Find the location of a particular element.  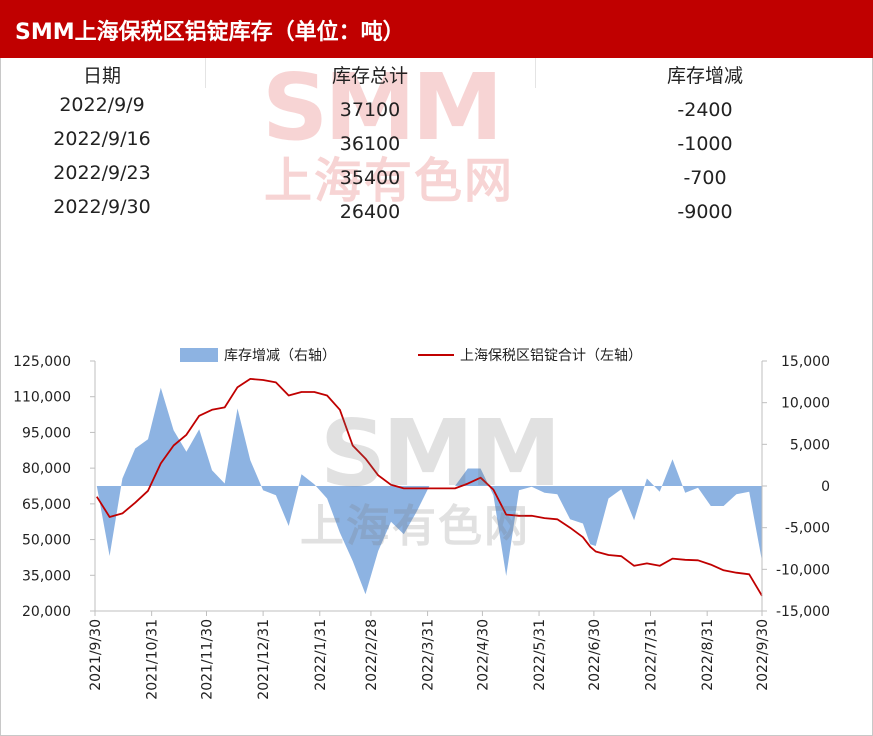

x-tick-label: 2022/5/31 is located at coordinates (540, 655).